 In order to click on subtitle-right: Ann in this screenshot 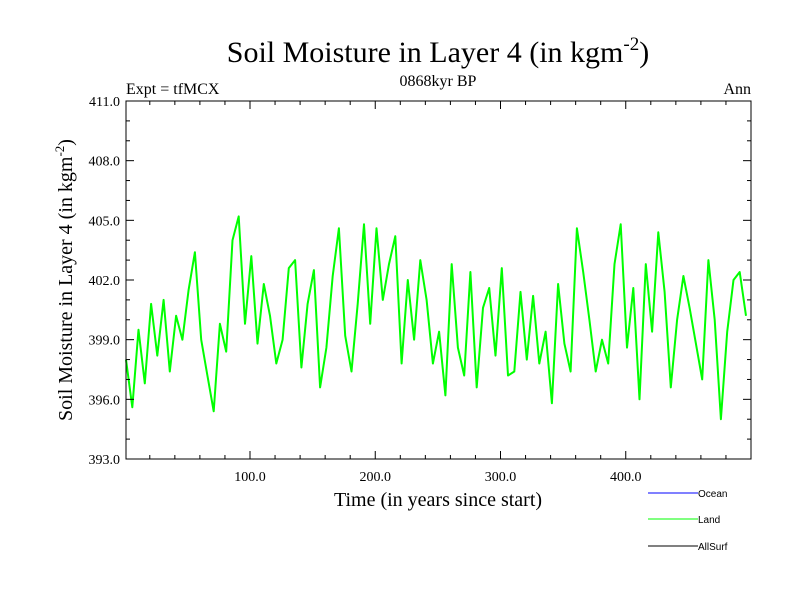, I will do `click(737, 89)`.